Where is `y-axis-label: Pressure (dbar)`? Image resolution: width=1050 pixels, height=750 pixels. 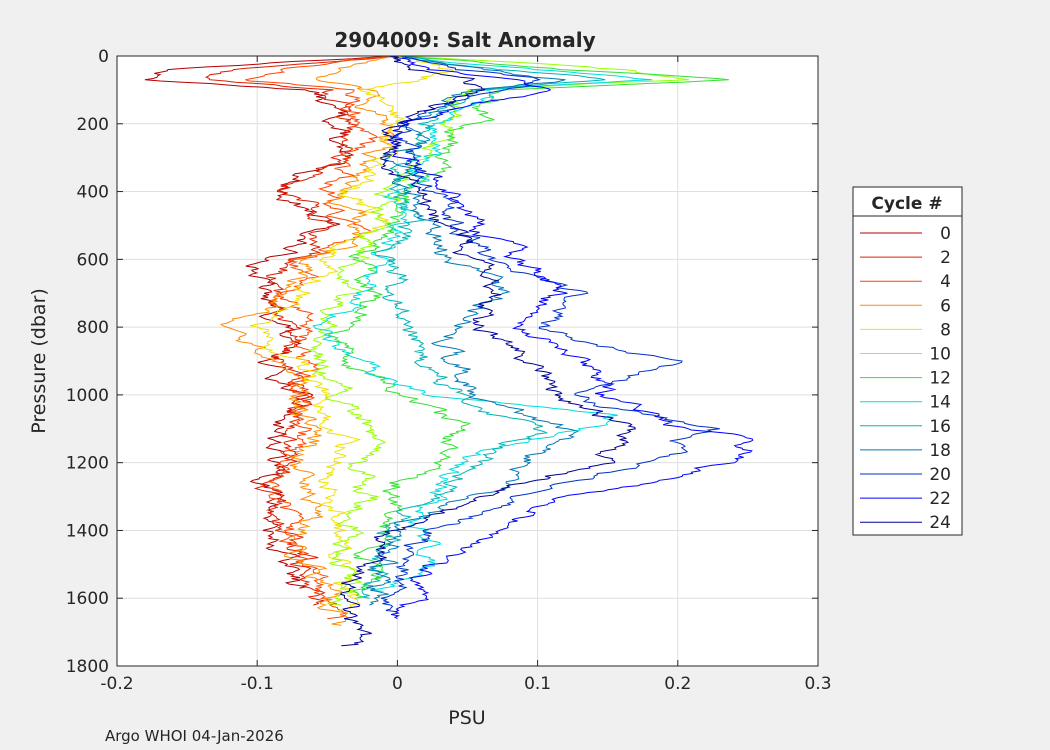
y-axis-label: Pressure (dbar) is located at coordinates (39, 361).